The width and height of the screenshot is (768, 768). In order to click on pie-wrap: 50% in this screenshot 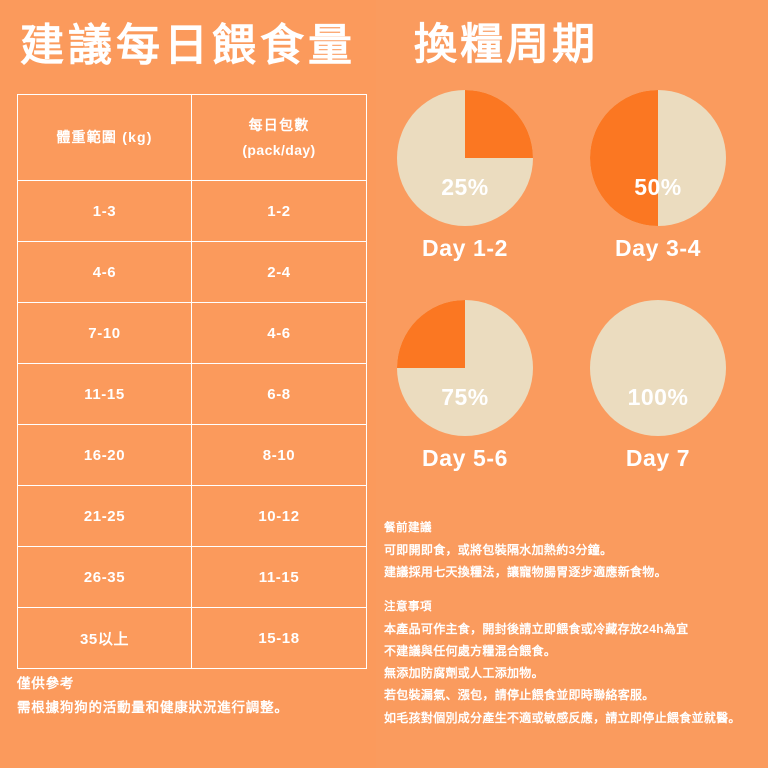, I will do `click(658, 158)`.